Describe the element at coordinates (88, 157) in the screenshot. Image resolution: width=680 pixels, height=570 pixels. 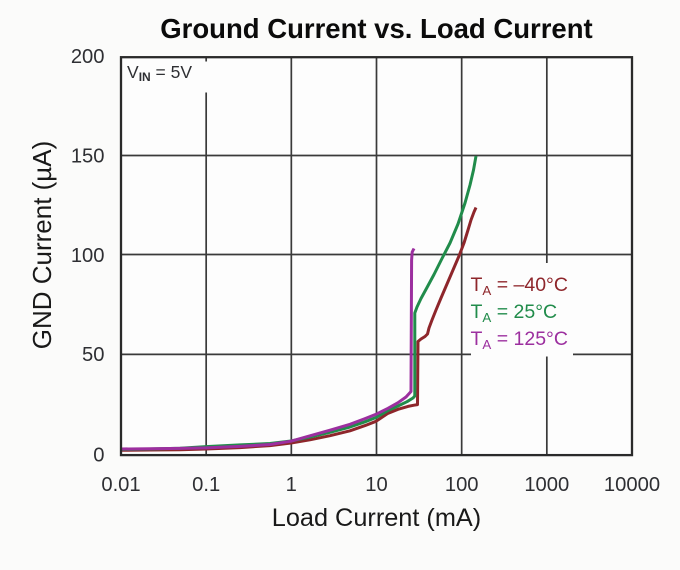
I see `svg-text: 150` at that location.